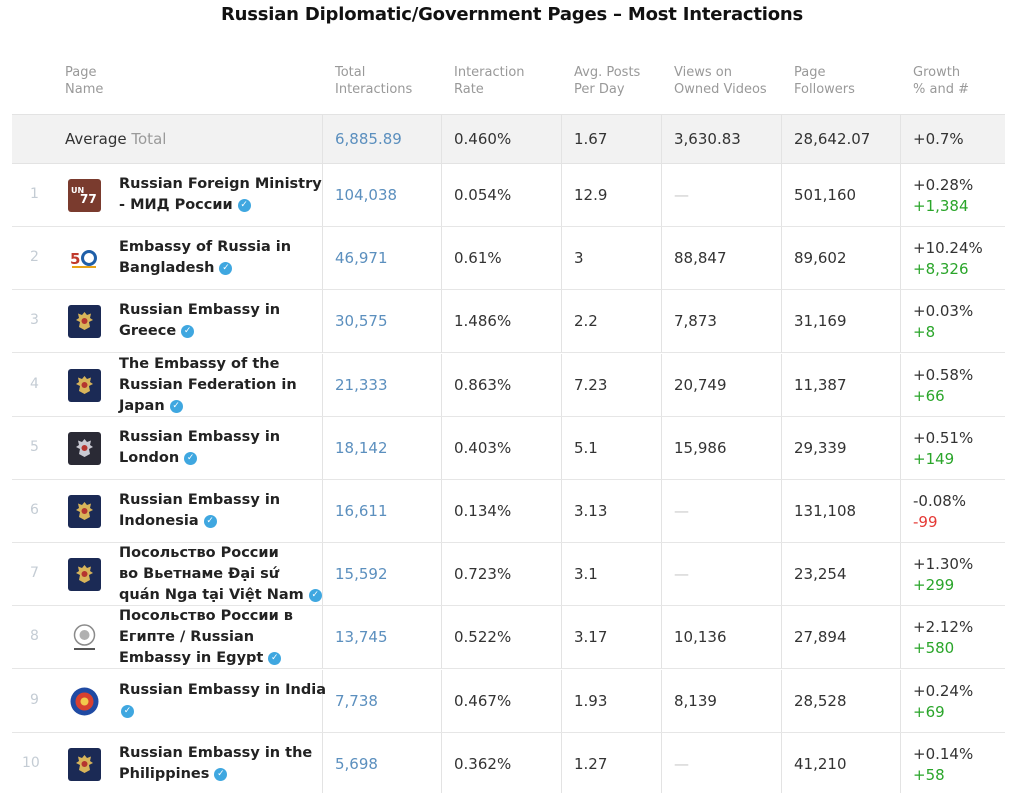 This screenshot has height=793, width=1024. Describe the element at coordinates (943, 185) in the screenshot. I see `growth-percent: +0.28%` at that location.